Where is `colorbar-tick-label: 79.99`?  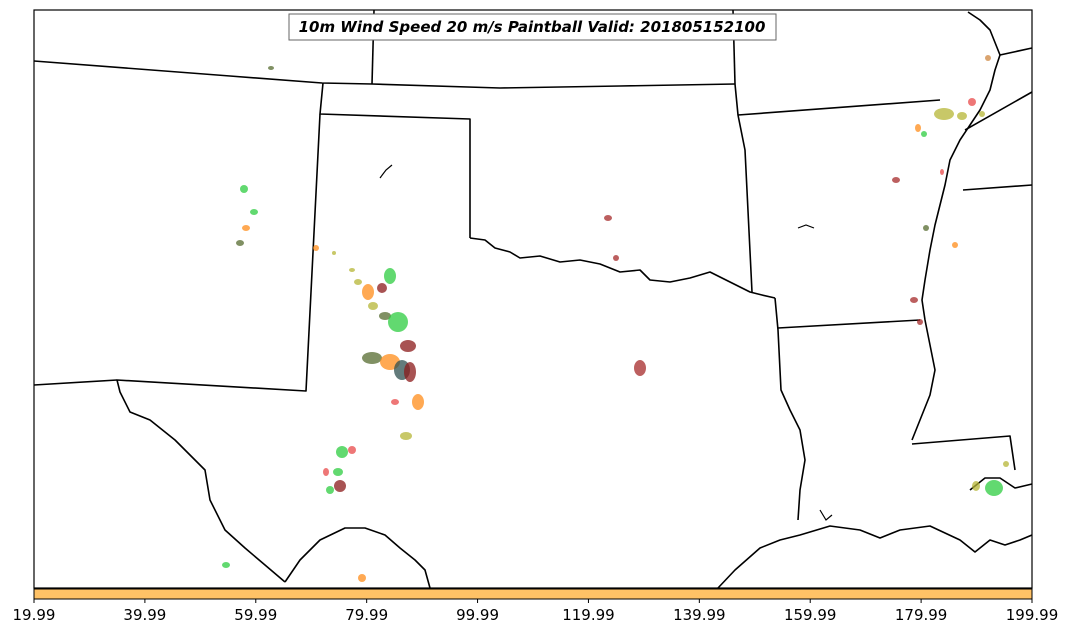
colorbar-tick-label: 79.99 is located at coordinates (366, 615).